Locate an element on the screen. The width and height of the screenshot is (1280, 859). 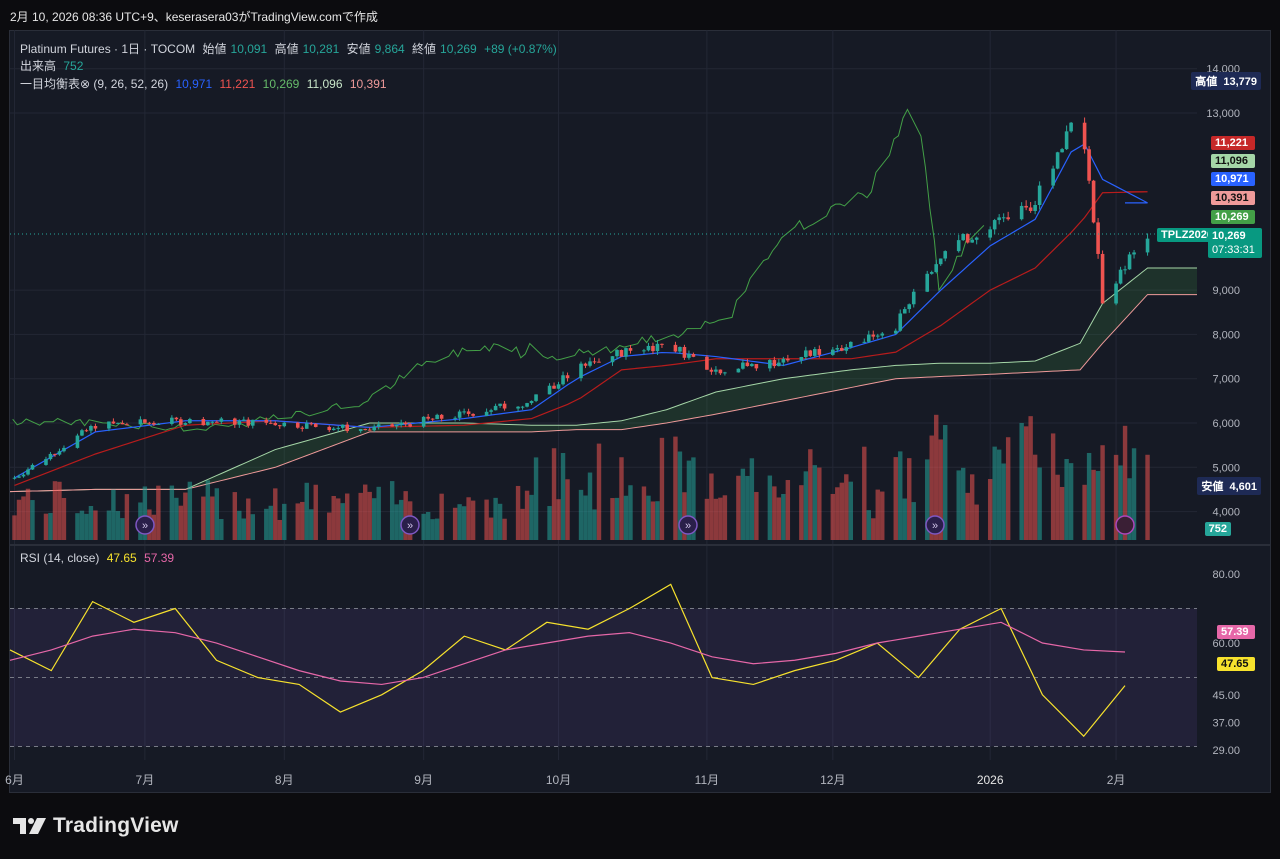
price-tick-label: 9,000 is located at coordinates (1226, 291).